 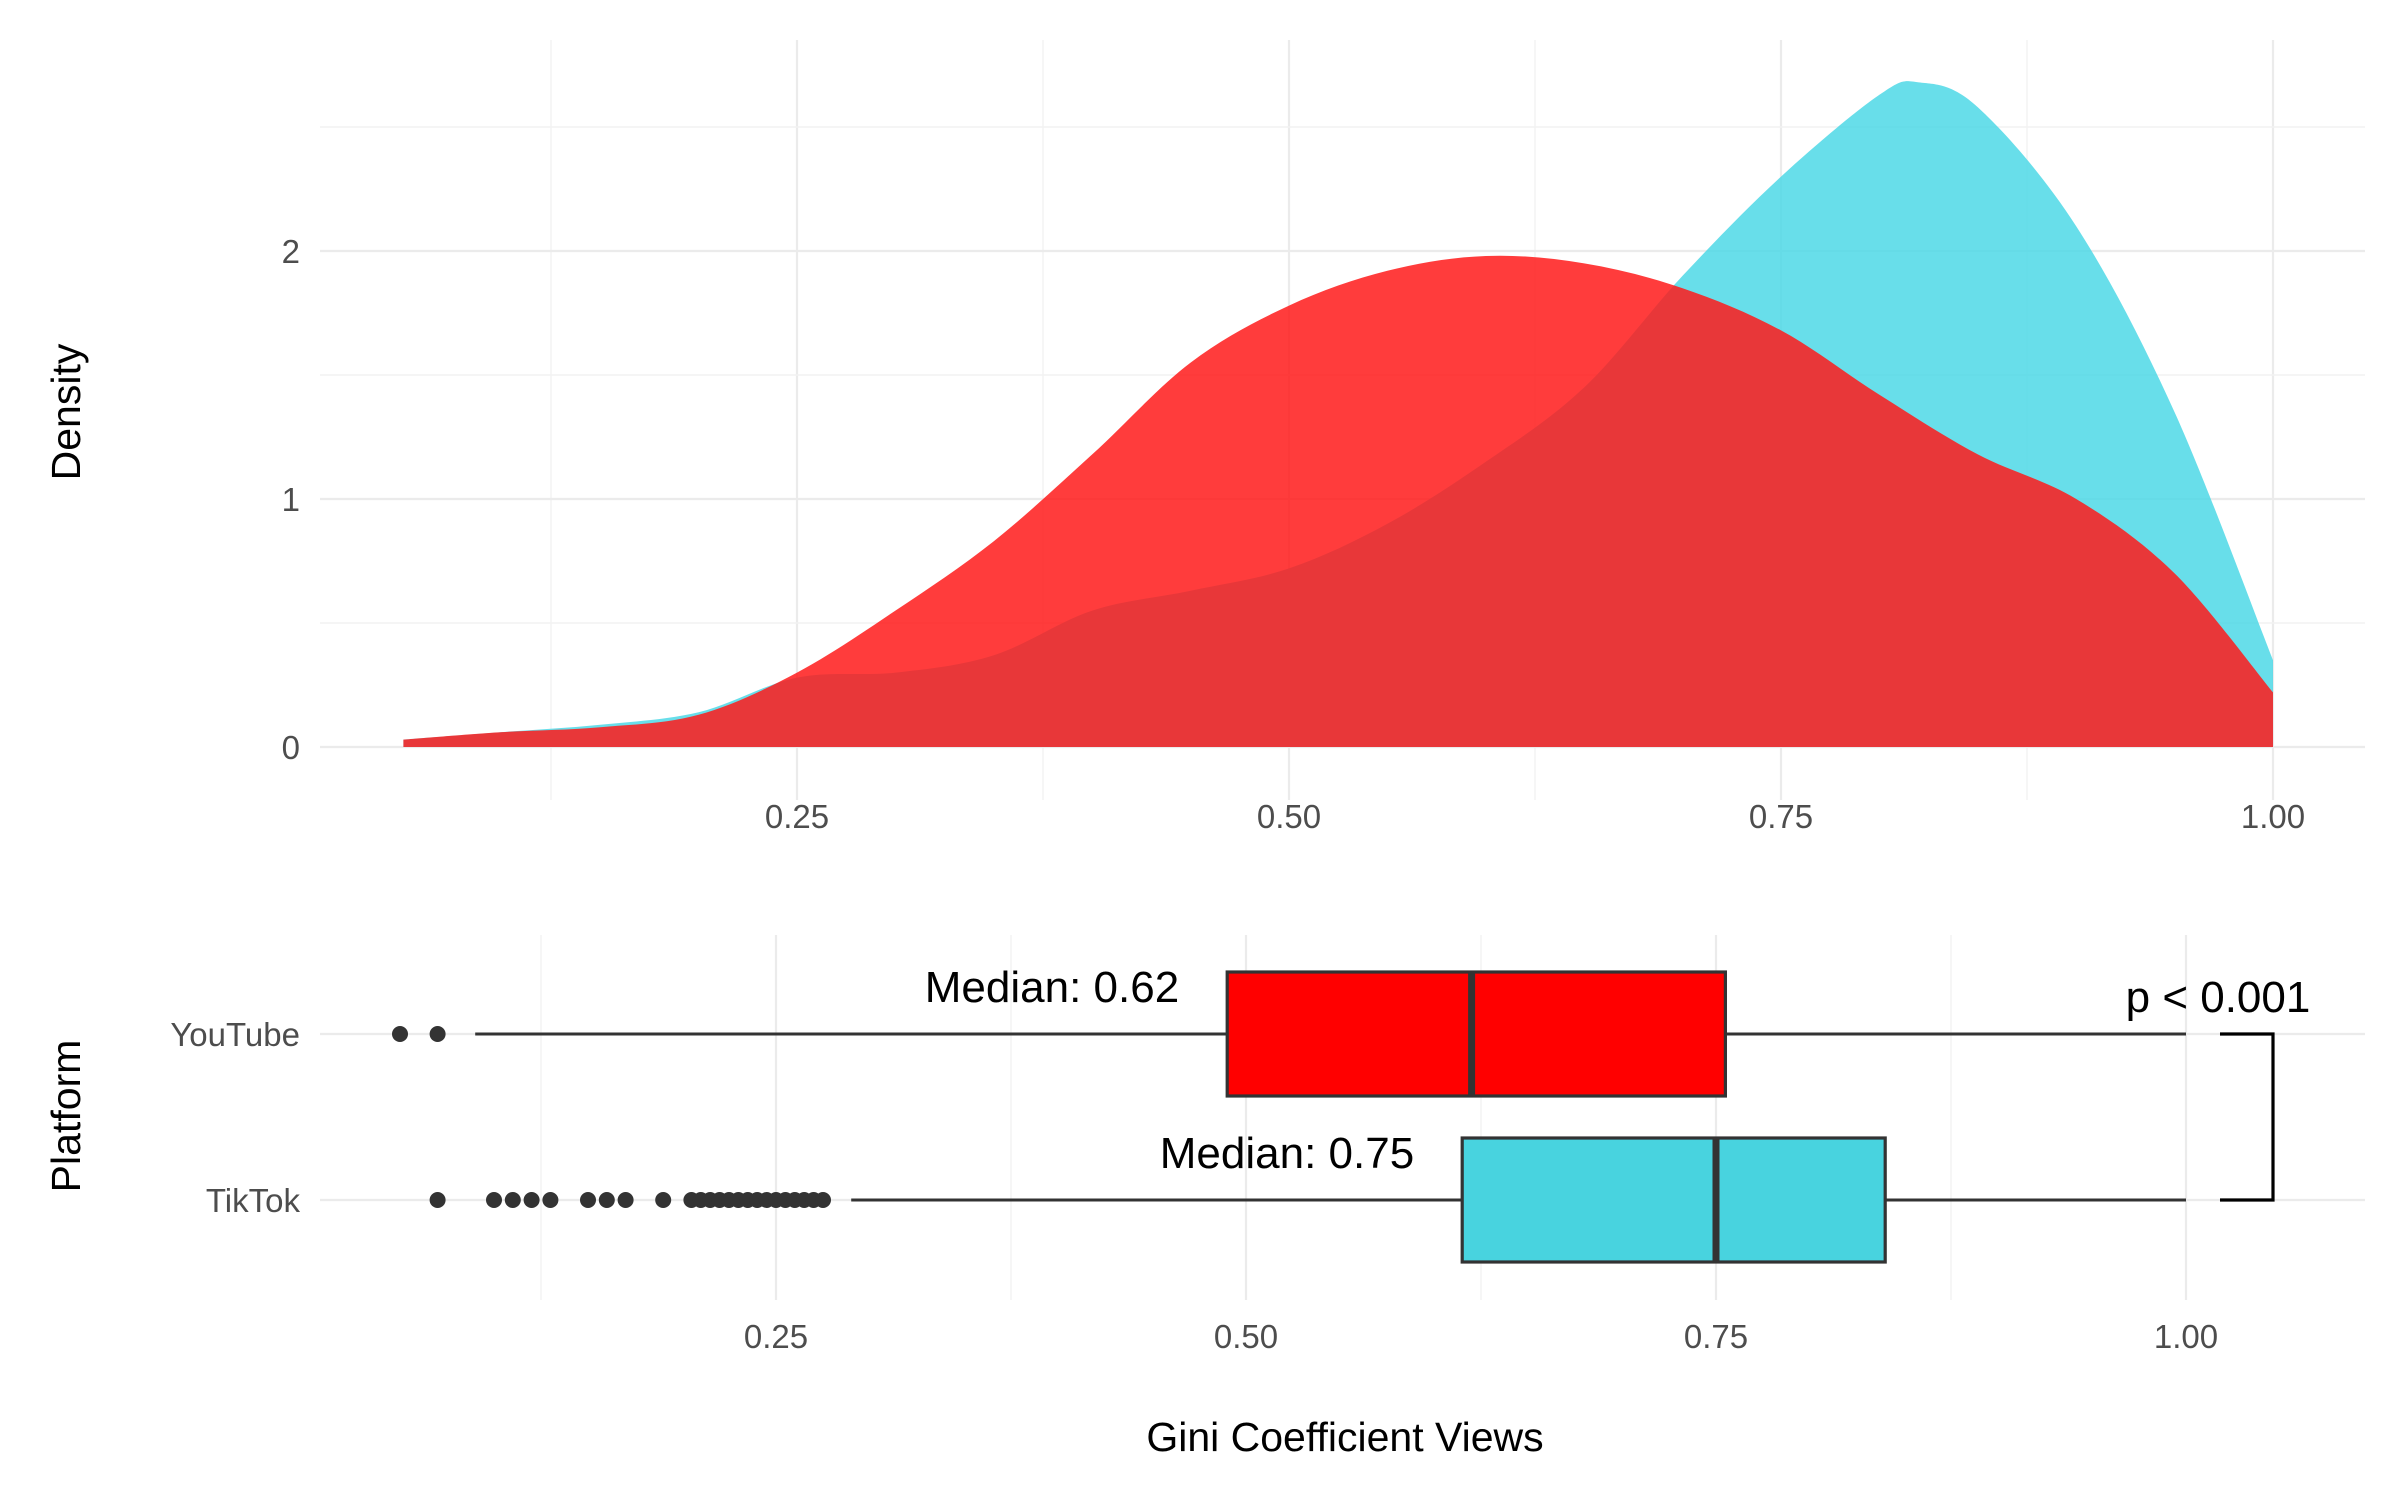 I want to click on density-x-tick-label: 0.25, so click(x=797, y=816).